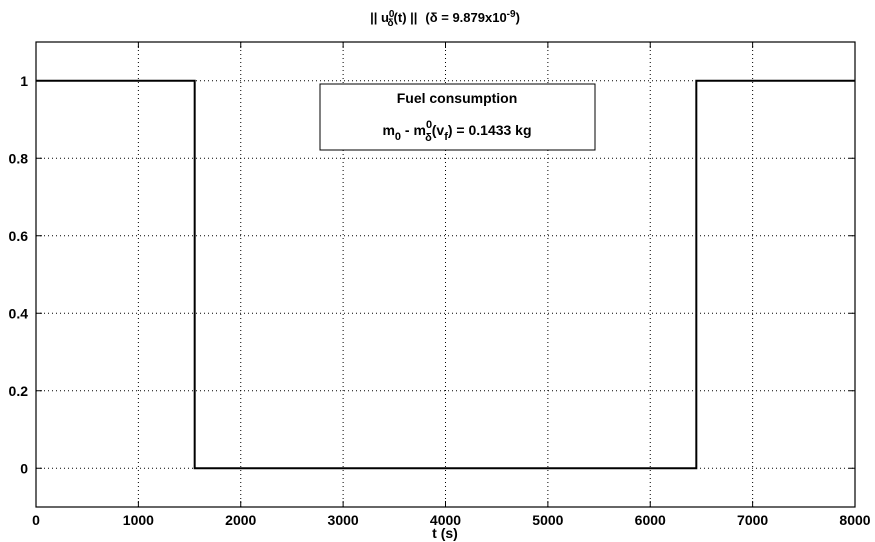 This screenshot has height=542, width=875. I want to click on y-tick-label: 0.2, so click(19, 391).